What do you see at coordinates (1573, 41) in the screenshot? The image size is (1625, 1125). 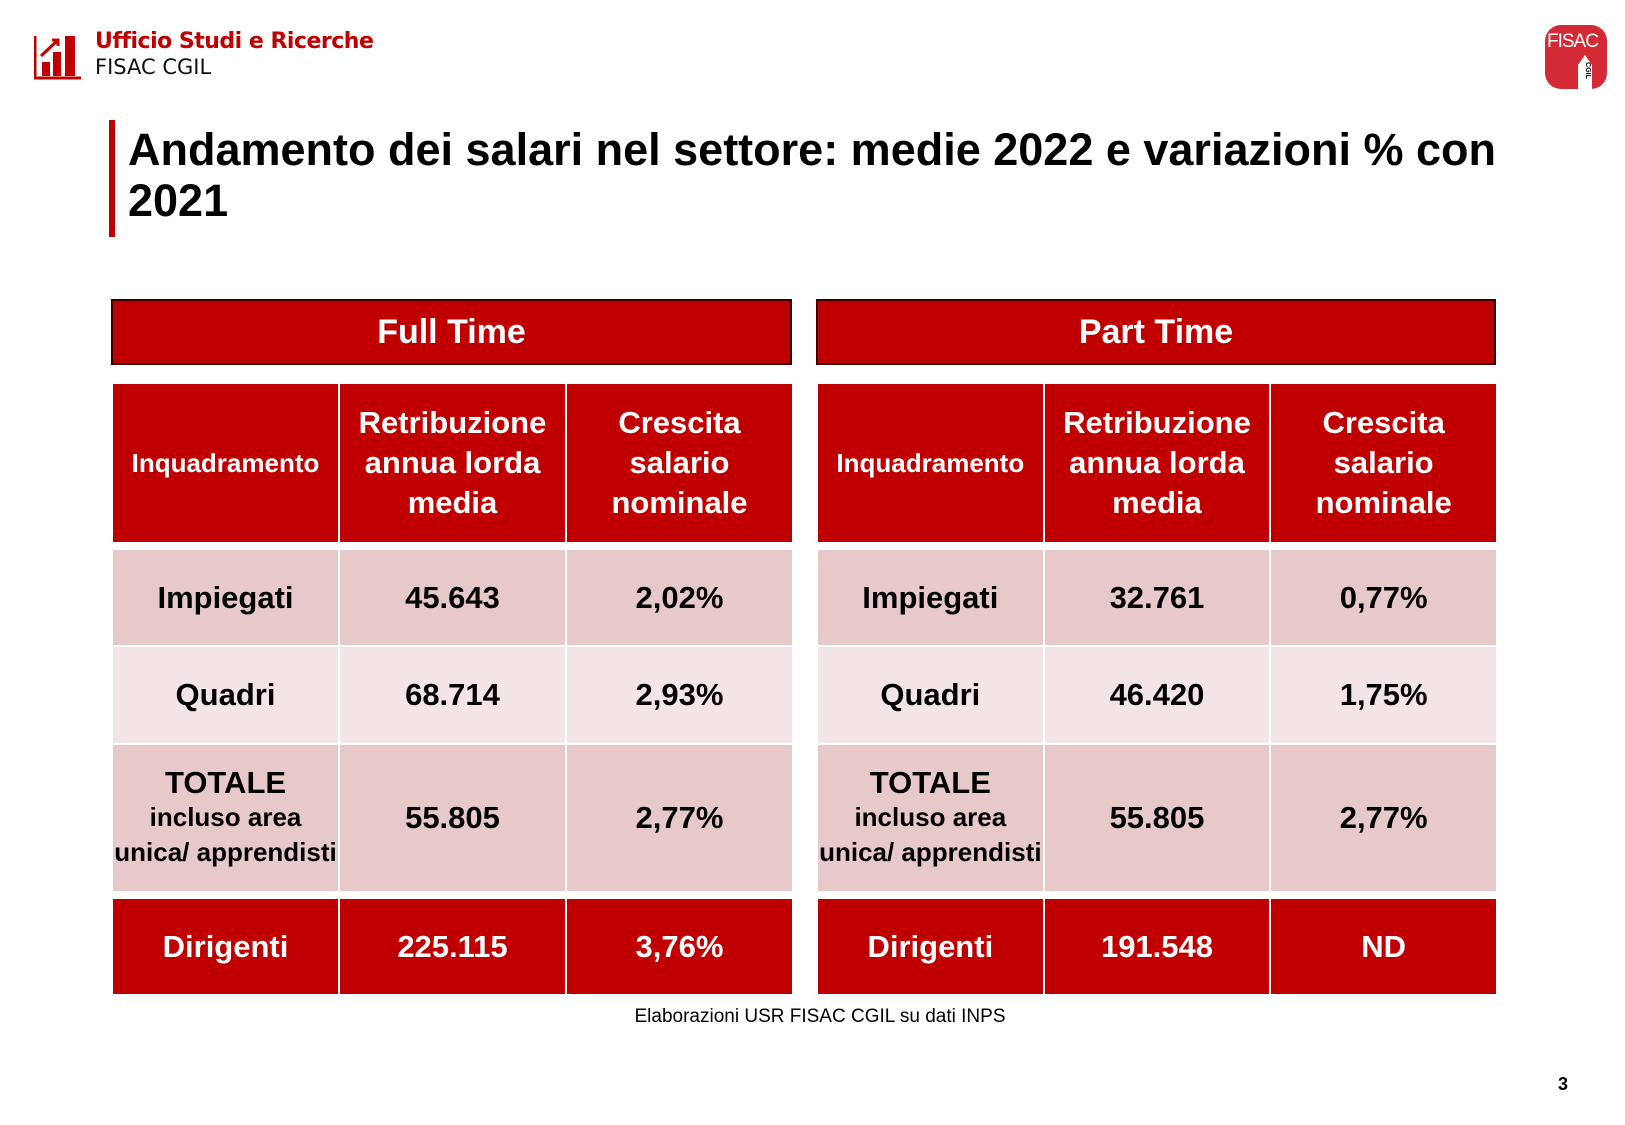 I see `logo-text: FISAC` at bounding box center [1573, 41].